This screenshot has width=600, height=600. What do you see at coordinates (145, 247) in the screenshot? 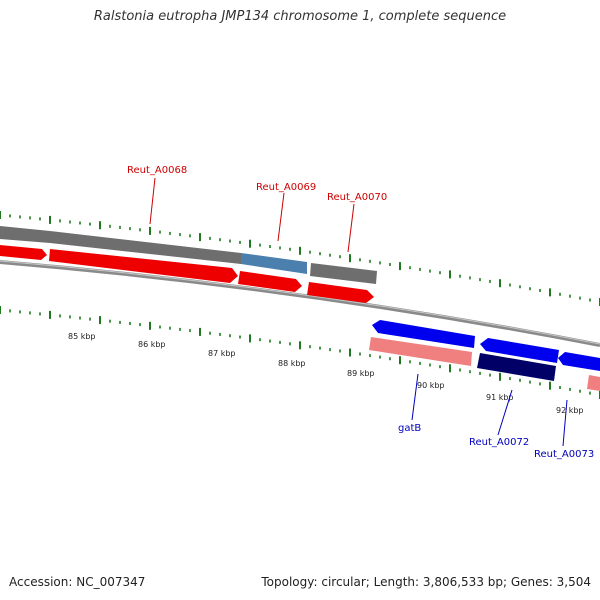
I see `gene-reut-a0068-cds` at bounding box center [145, 247].